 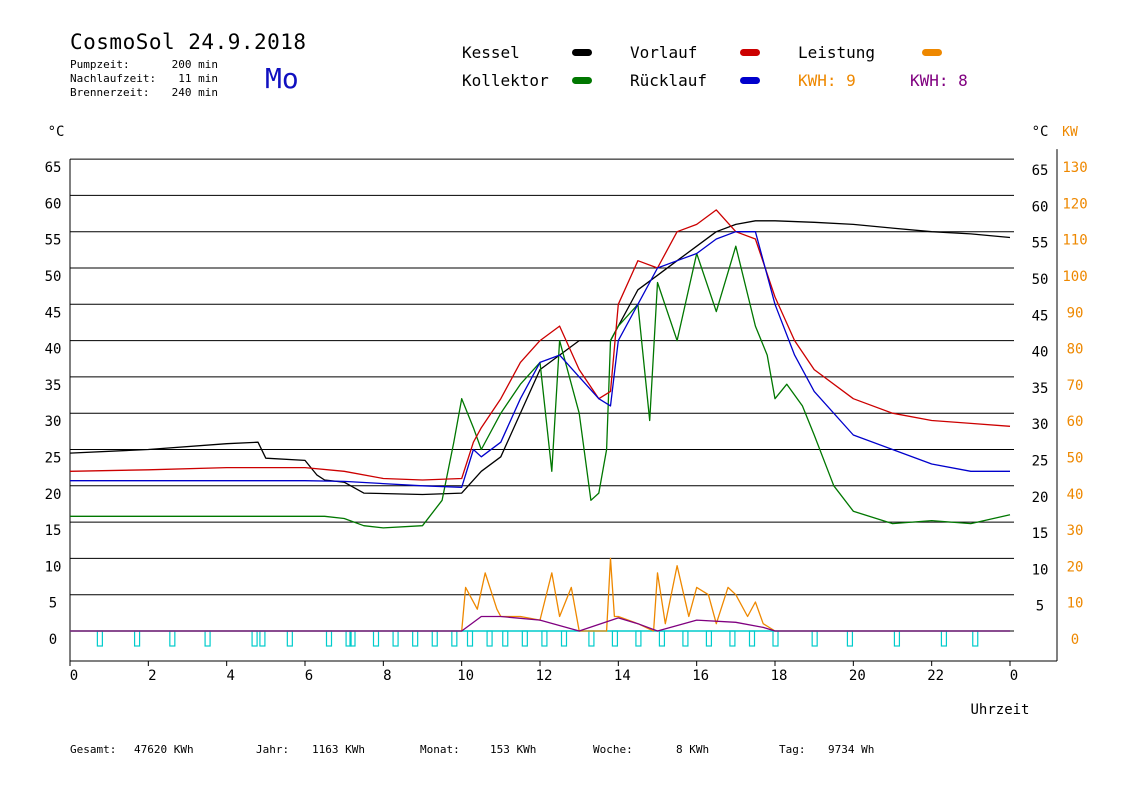 I want to click on y-tick-left-label: 25, so click(x=53, y=459).